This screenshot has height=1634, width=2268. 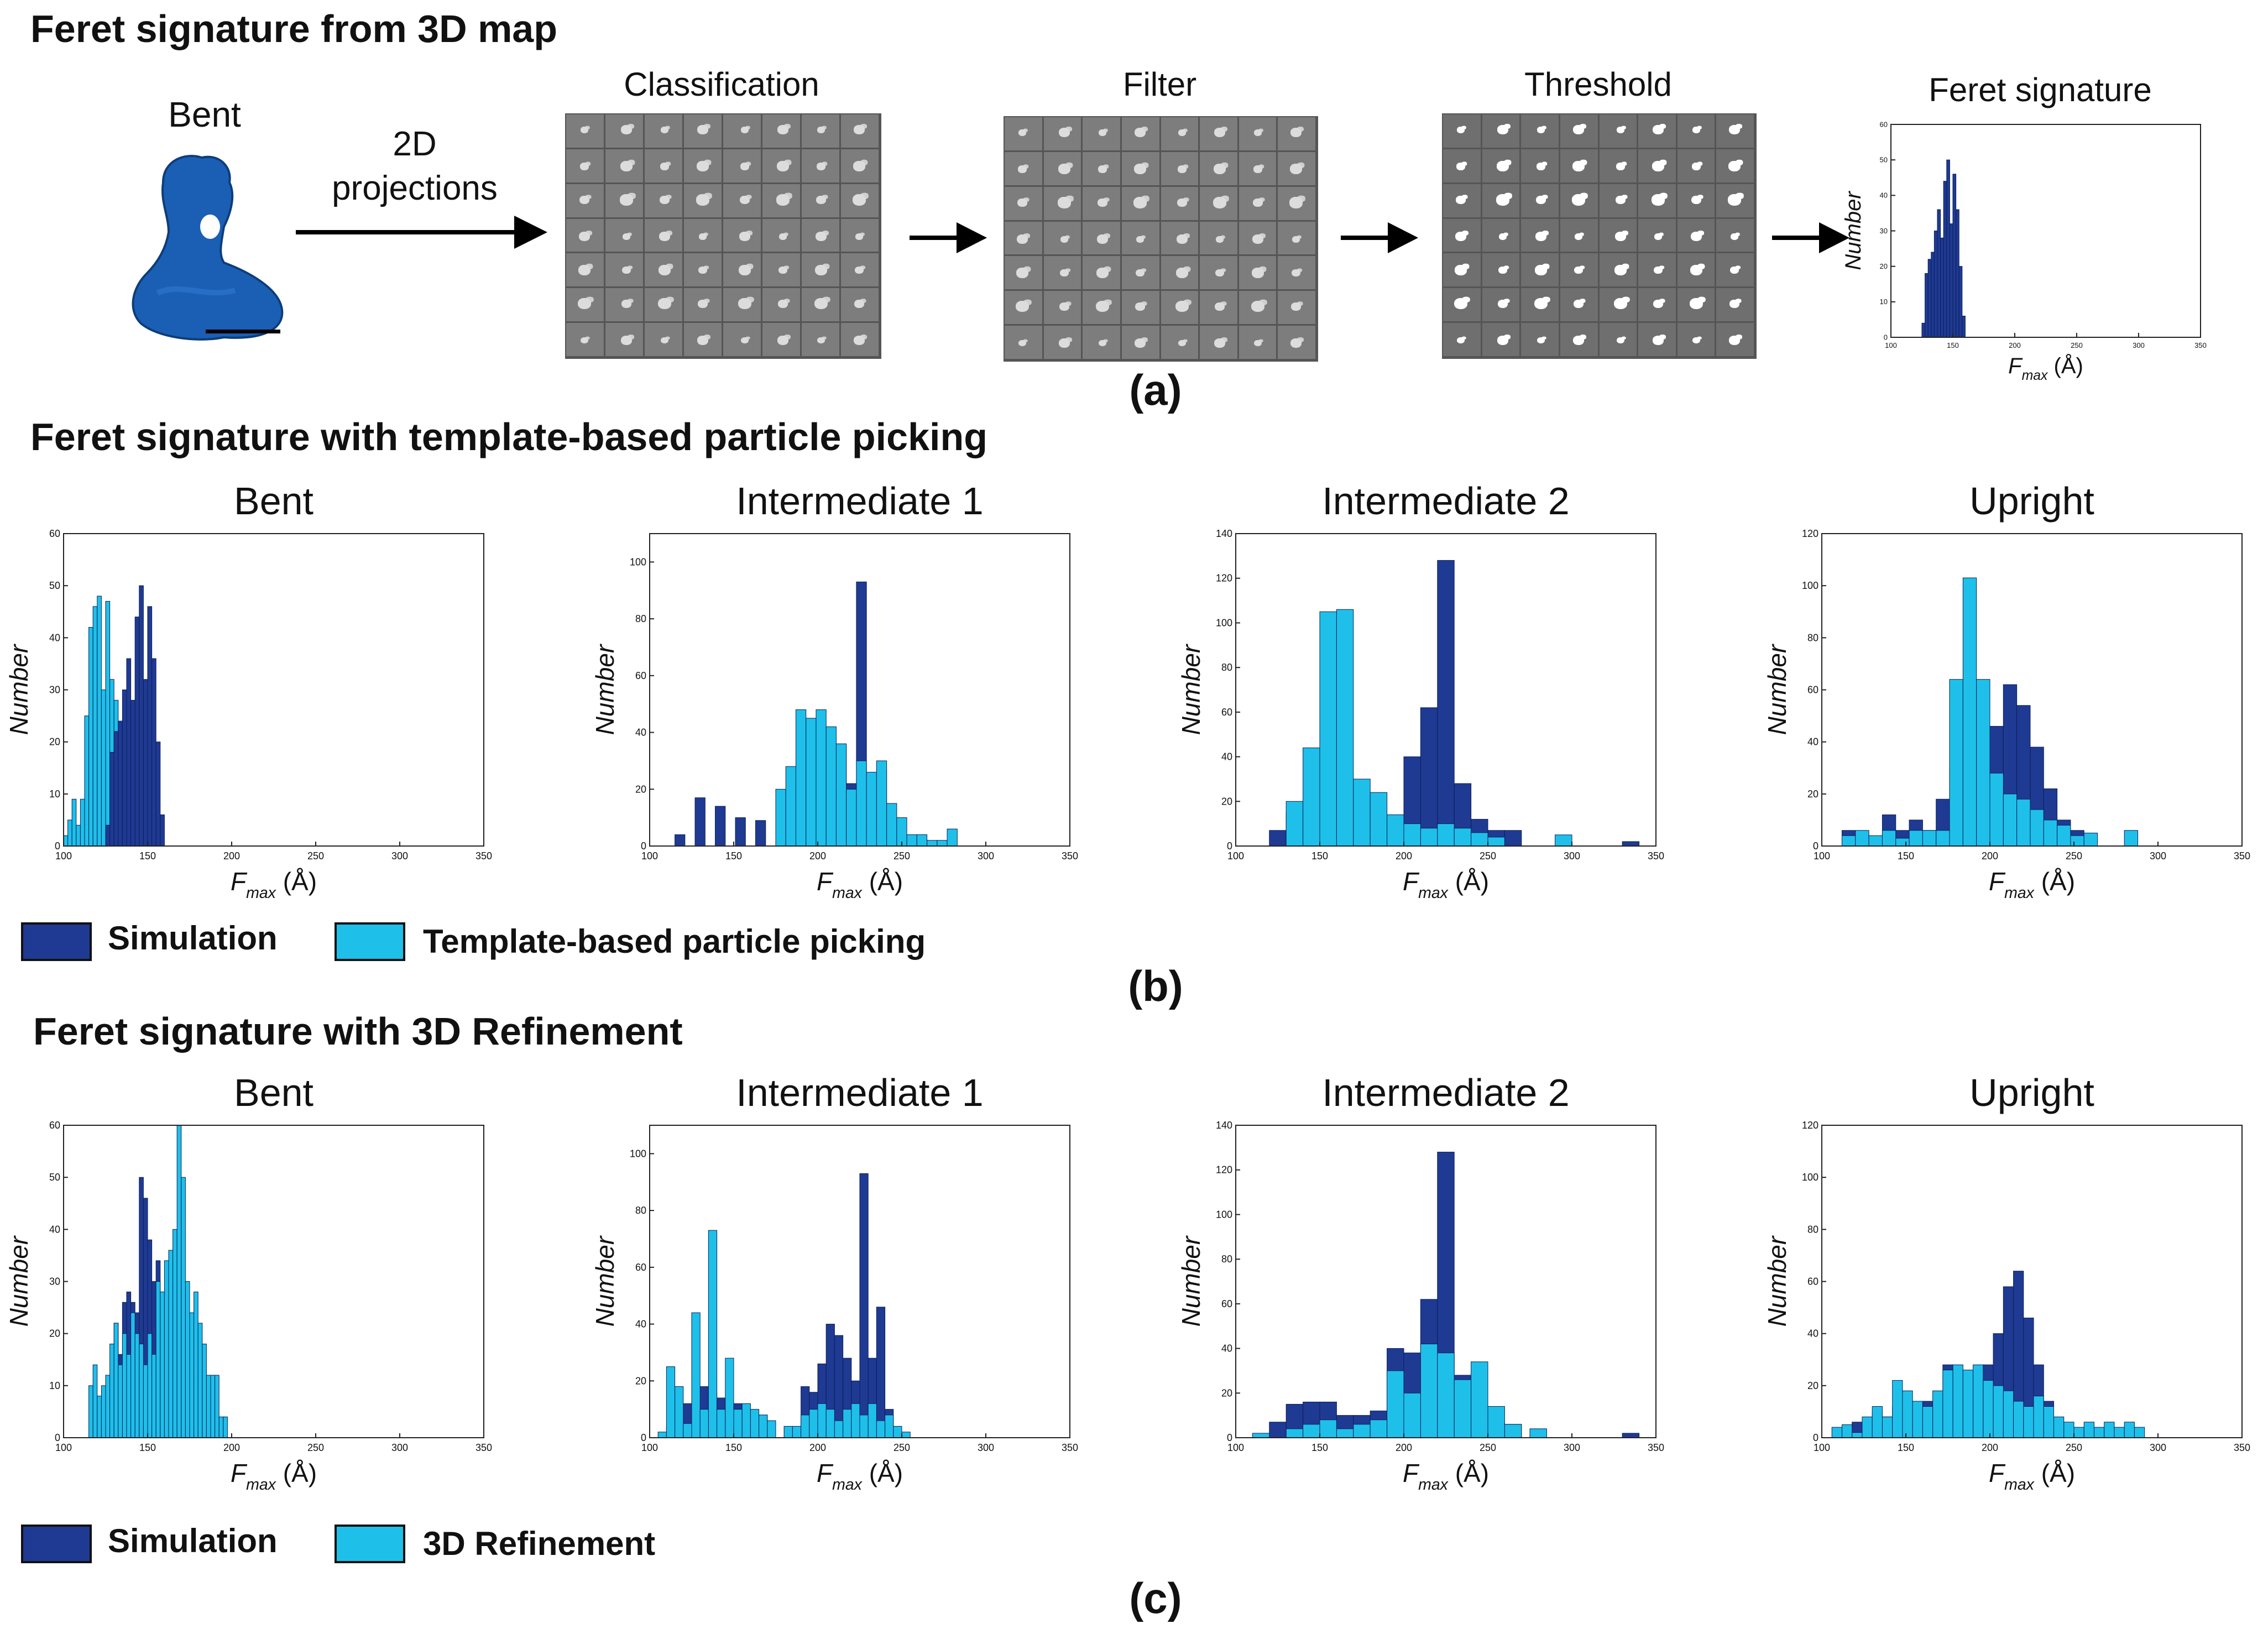 What do you see at coordinates (2031, 501) in the screenshot?
I see `chart-title: Upright` at bounding box center [2031, 501].